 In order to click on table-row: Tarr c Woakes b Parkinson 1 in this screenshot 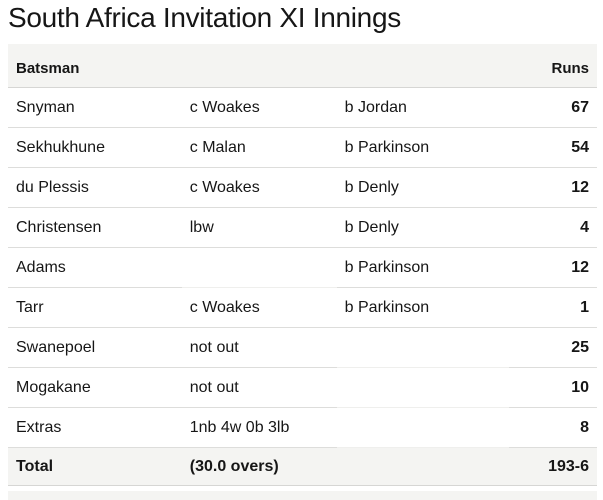, I will do `click(302, 307)`.